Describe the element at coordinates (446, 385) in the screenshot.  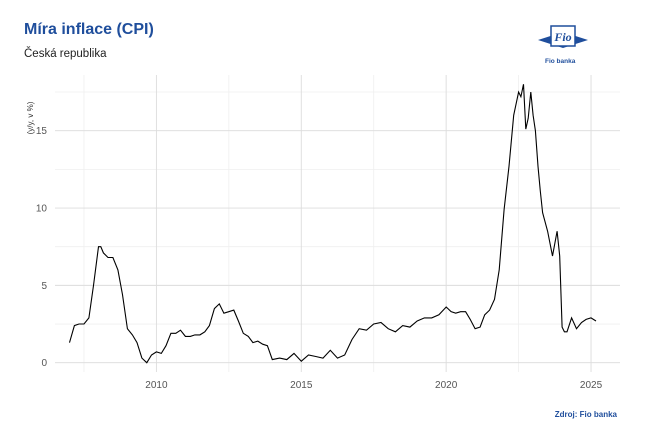
I see `x-tick-label: 2020` at that location.